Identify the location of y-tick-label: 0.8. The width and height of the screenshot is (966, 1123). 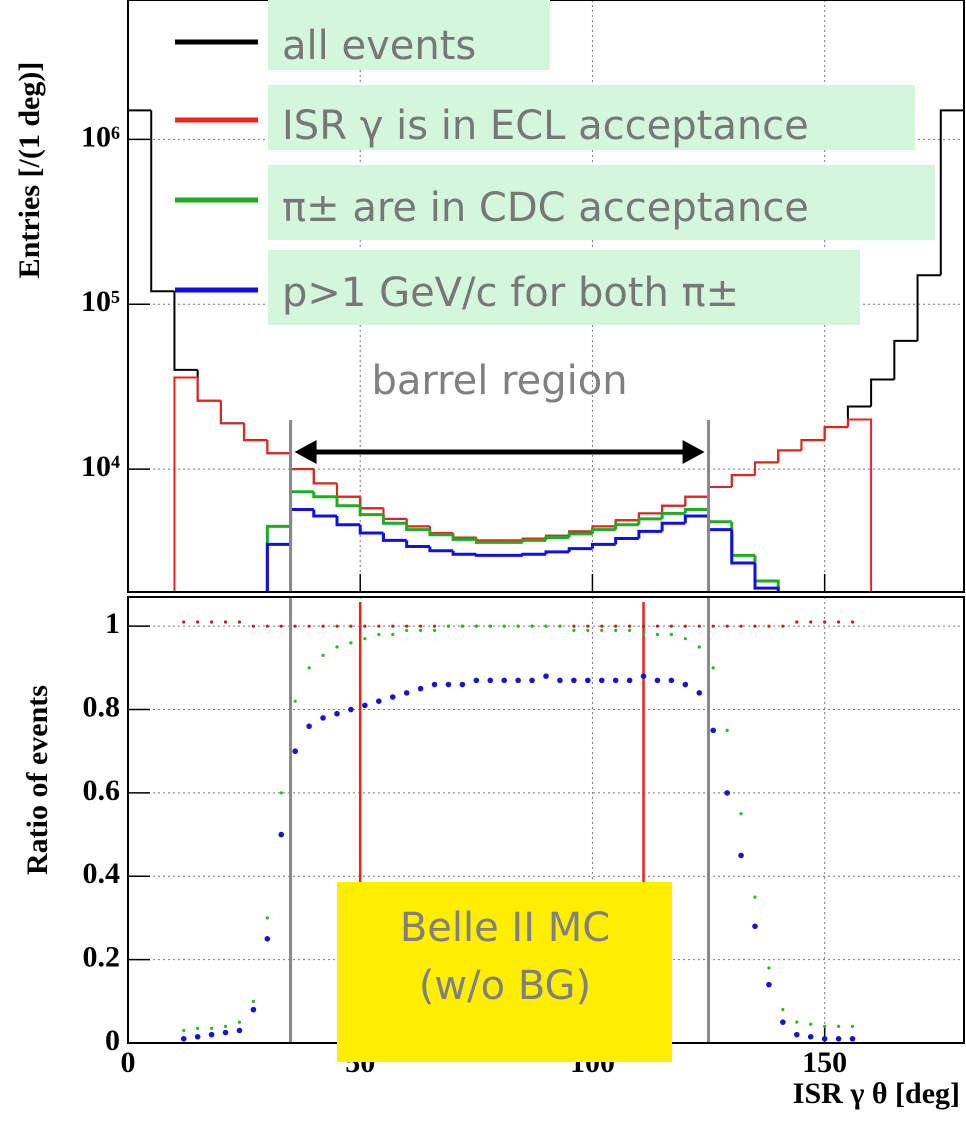
(102, 706).